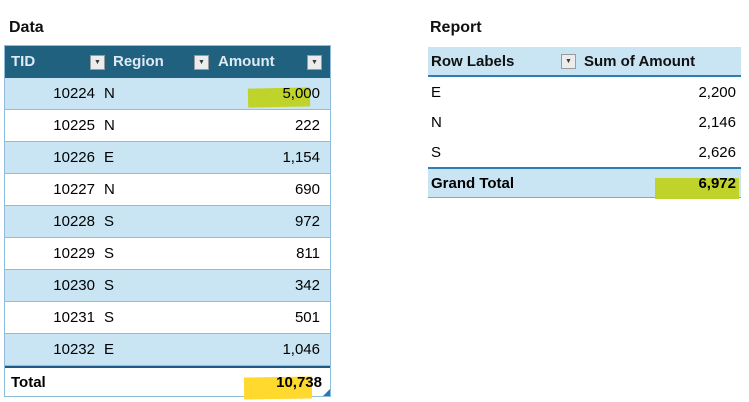 This screenshot has width=749, height=402. What do you see at coordinates (307, 317) in the screenshot?
I see `cell-amount: 501` at bounding box center [307, 317].